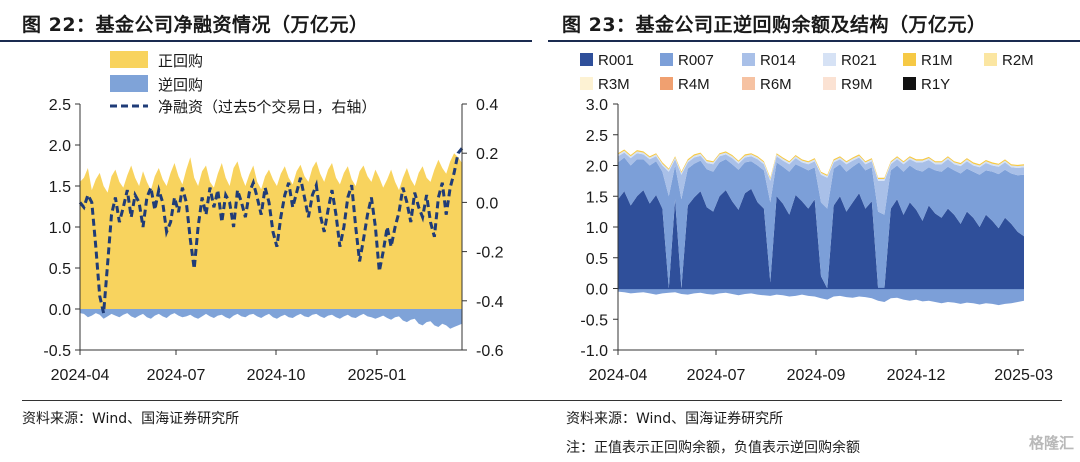 The height and width of the screenshot is (462, 1080). I want to click on series-net-financing-line, so click(271, 230).